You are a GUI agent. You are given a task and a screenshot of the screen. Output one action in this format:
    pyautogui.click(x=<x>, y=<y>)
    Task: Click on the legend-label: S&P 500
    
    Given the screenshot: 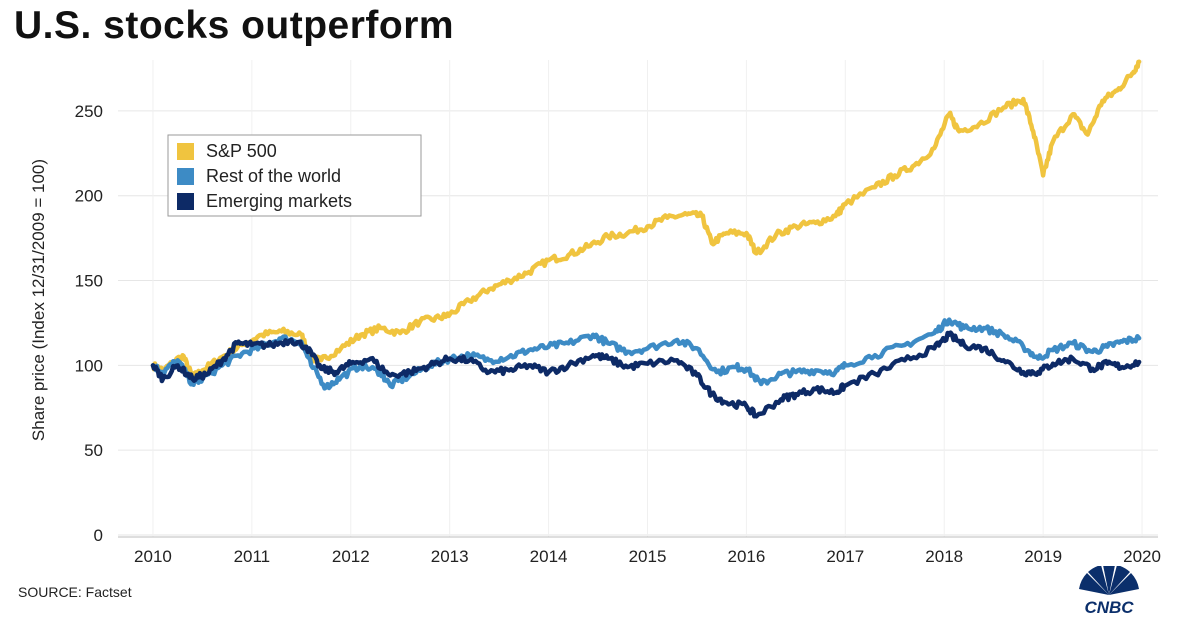 What is the action you would take?
    pyautogui.click(x=241, y=151)
    